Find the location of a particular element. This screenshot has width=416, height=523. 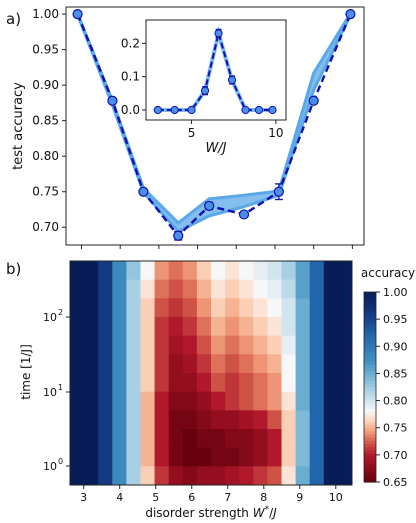

heatmap-x-tick-label: 6 is located at coordinates (191, 497).